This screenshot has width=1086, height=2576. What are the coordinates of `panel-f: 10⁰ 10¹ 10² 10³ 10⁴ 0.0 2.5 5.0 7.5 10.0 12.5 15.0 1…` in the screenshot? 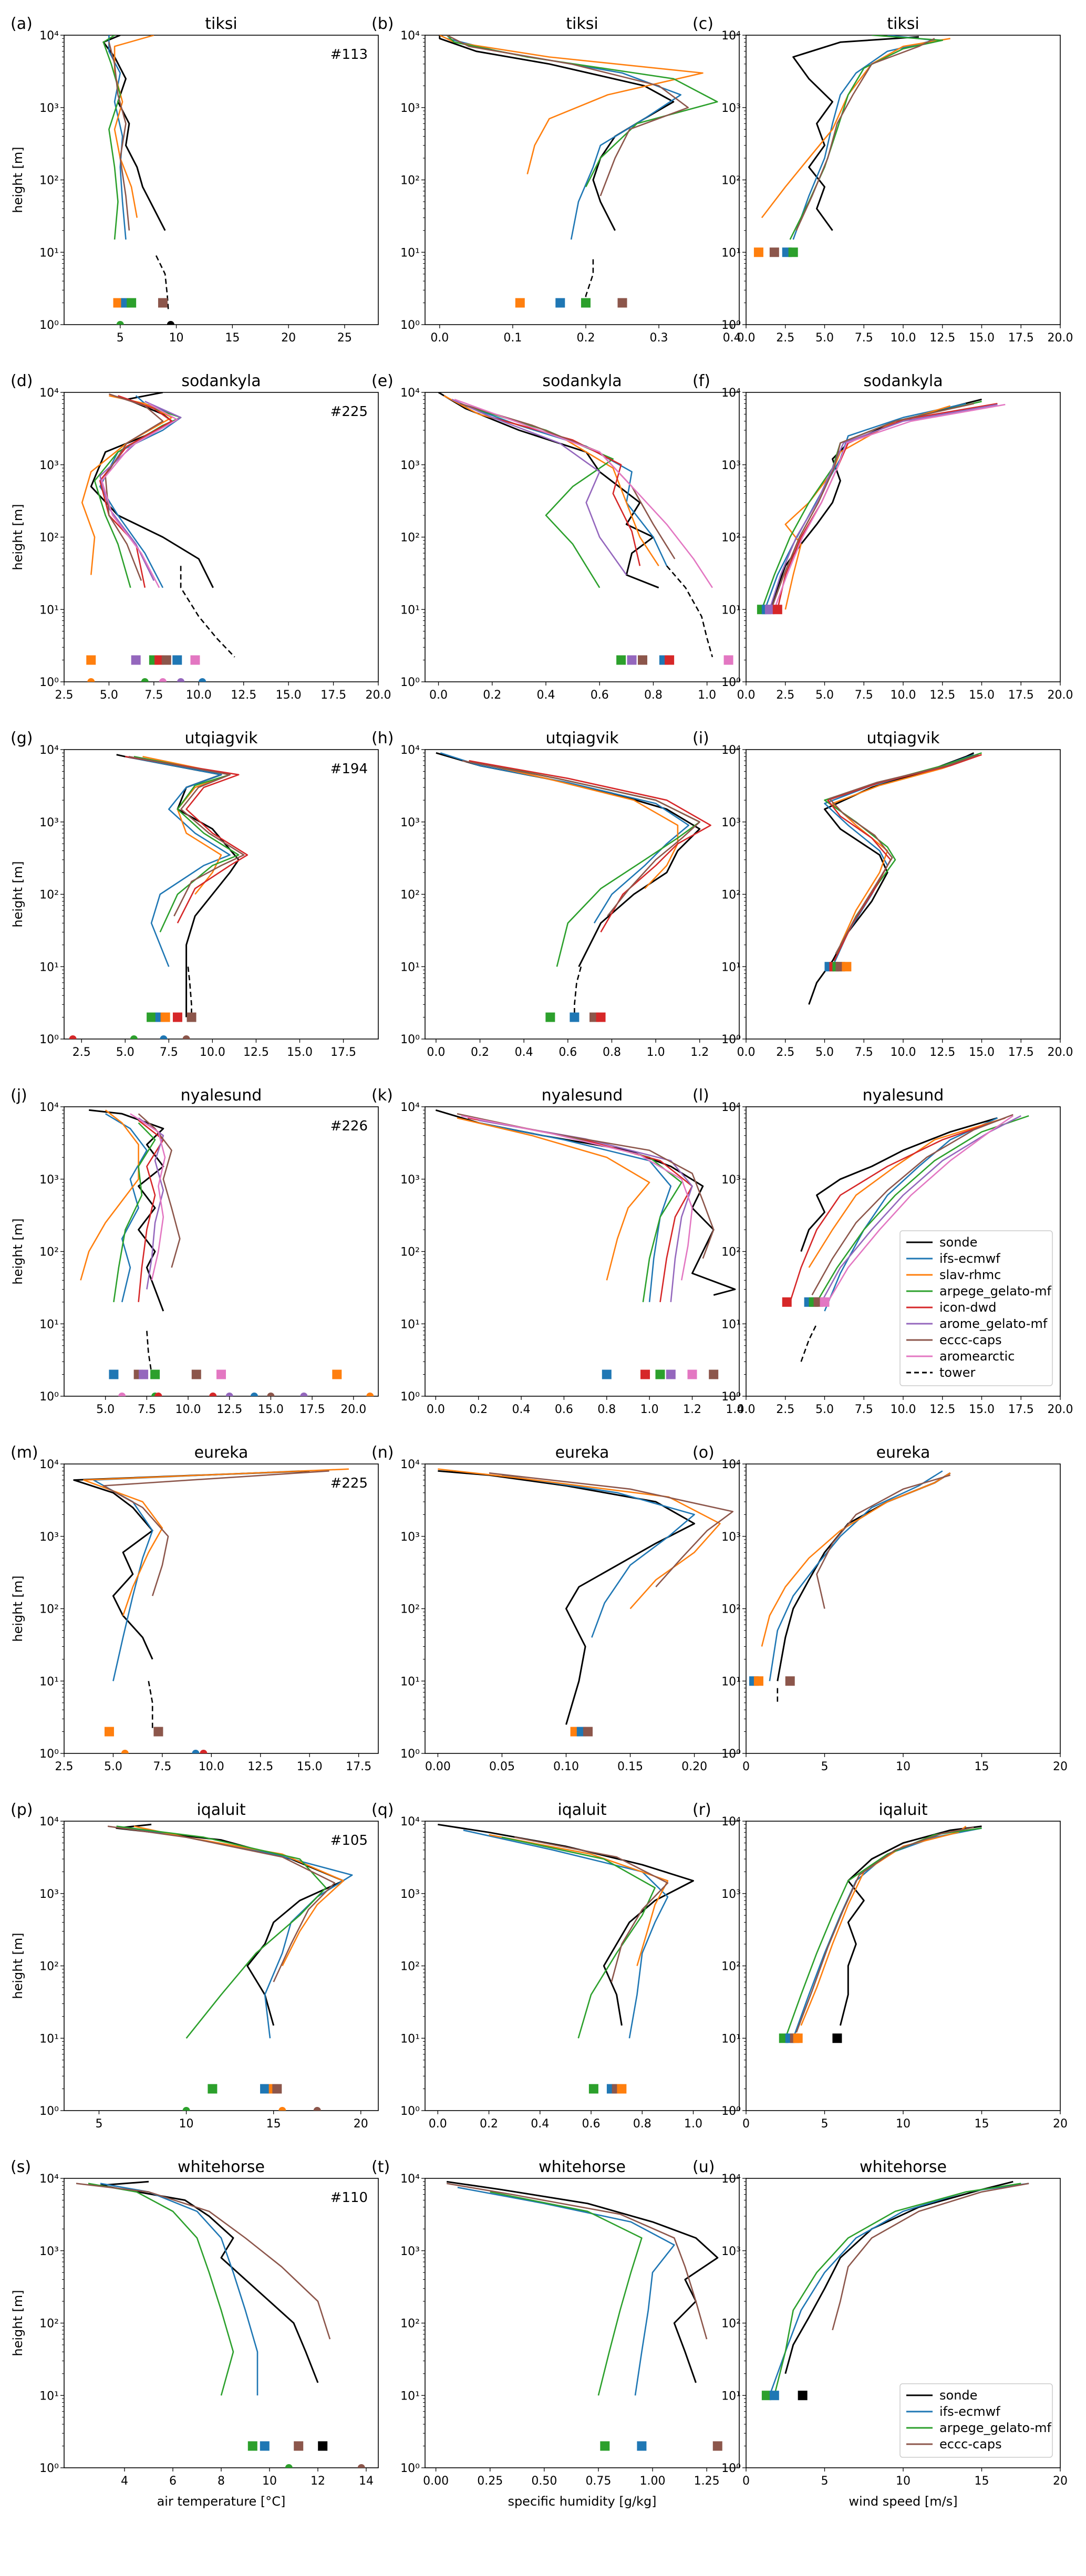 It's located at (882, 537).